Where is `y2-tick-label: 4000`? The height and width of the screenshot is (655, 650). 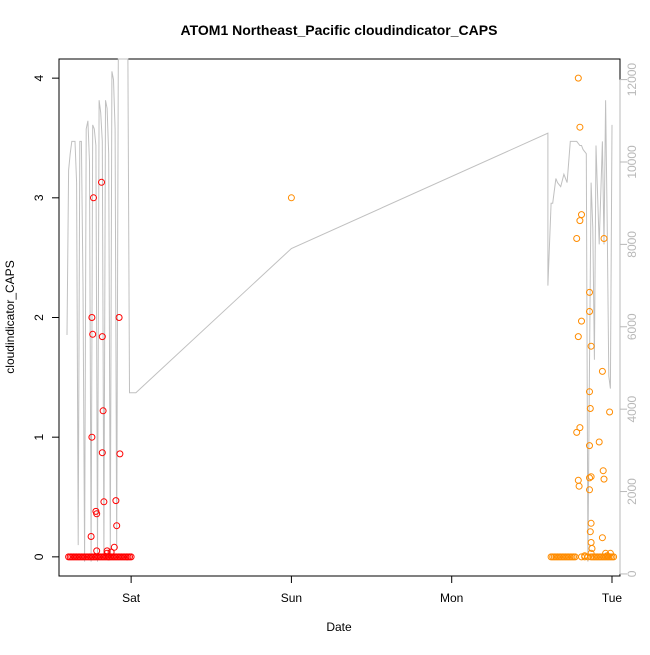 y2-tick-label: 4000 is located at coordinates (632, 408).